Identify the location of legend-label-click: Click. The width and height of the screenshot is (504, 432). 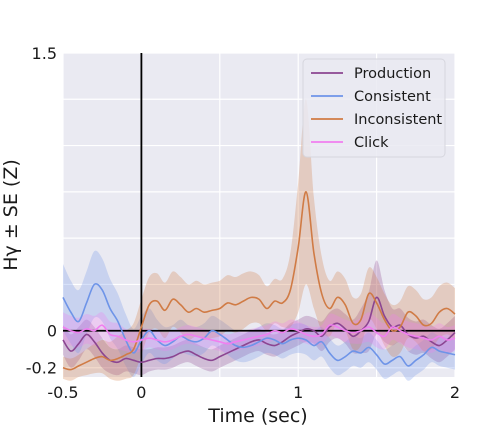
(371, 143).